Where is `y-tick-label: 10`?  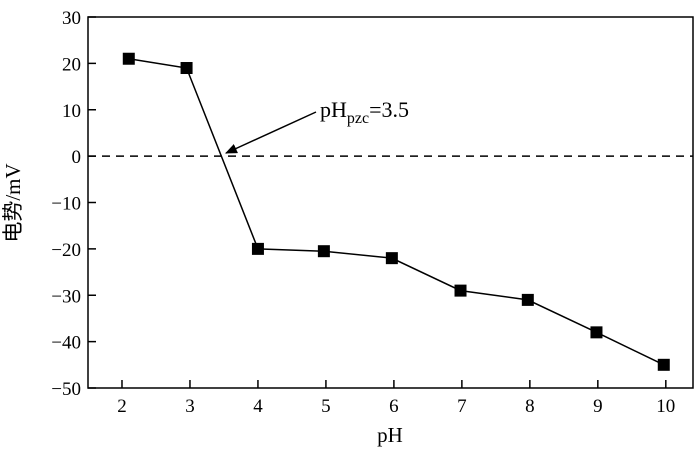 y-tick-label: 10 is located at coordinates (71, 111).